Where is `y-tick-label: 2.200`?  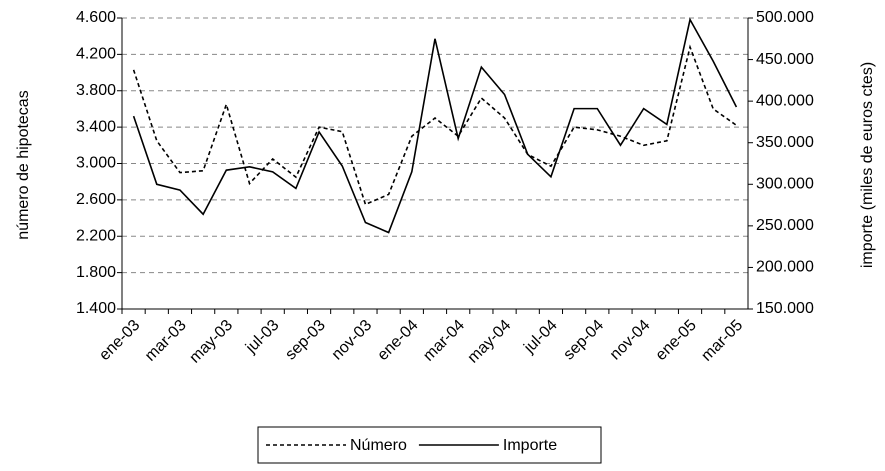 y-tick-label: 2.200 is located at coordinates (96, 235).